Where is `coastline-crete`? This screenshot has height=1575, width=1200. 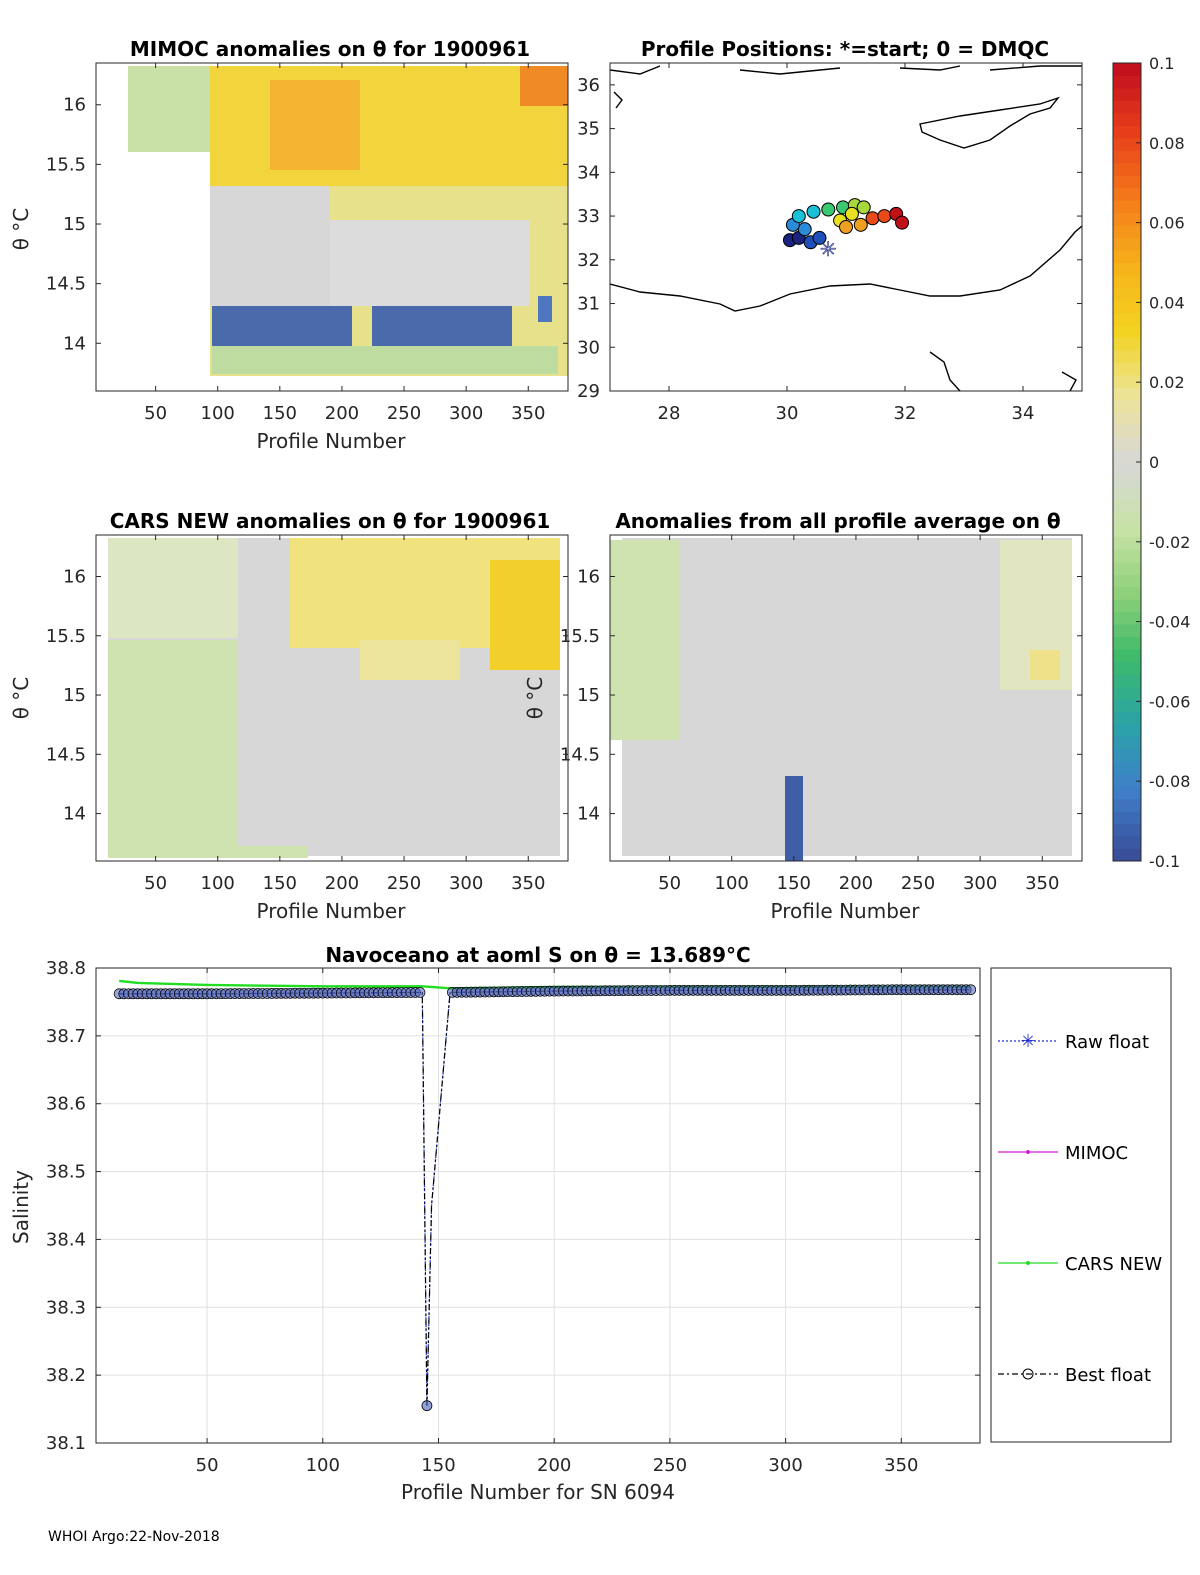 coastline-crete is located at coordinates (618, 100).